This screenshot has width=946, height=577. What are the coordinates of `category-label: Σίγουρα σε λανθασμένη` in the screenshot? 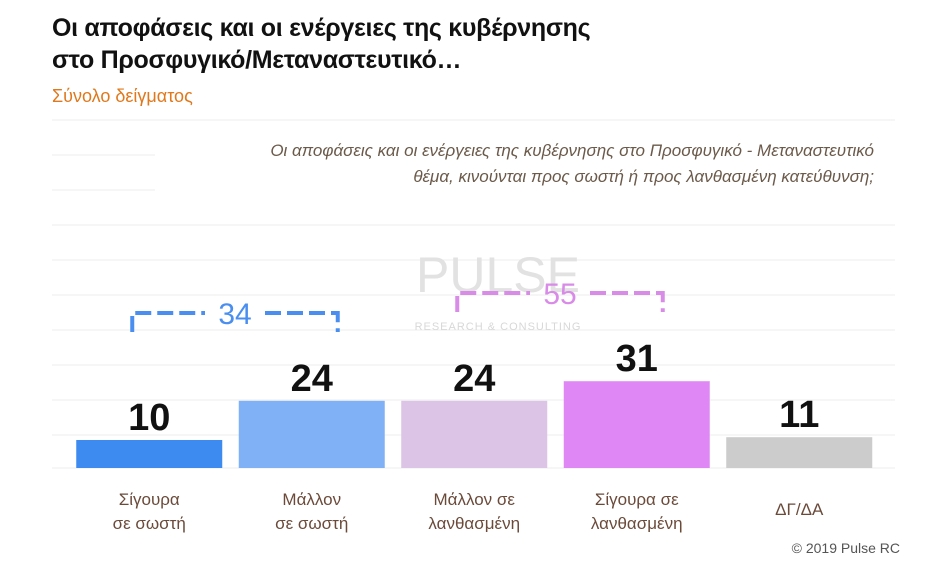 It's located at (636, 511).